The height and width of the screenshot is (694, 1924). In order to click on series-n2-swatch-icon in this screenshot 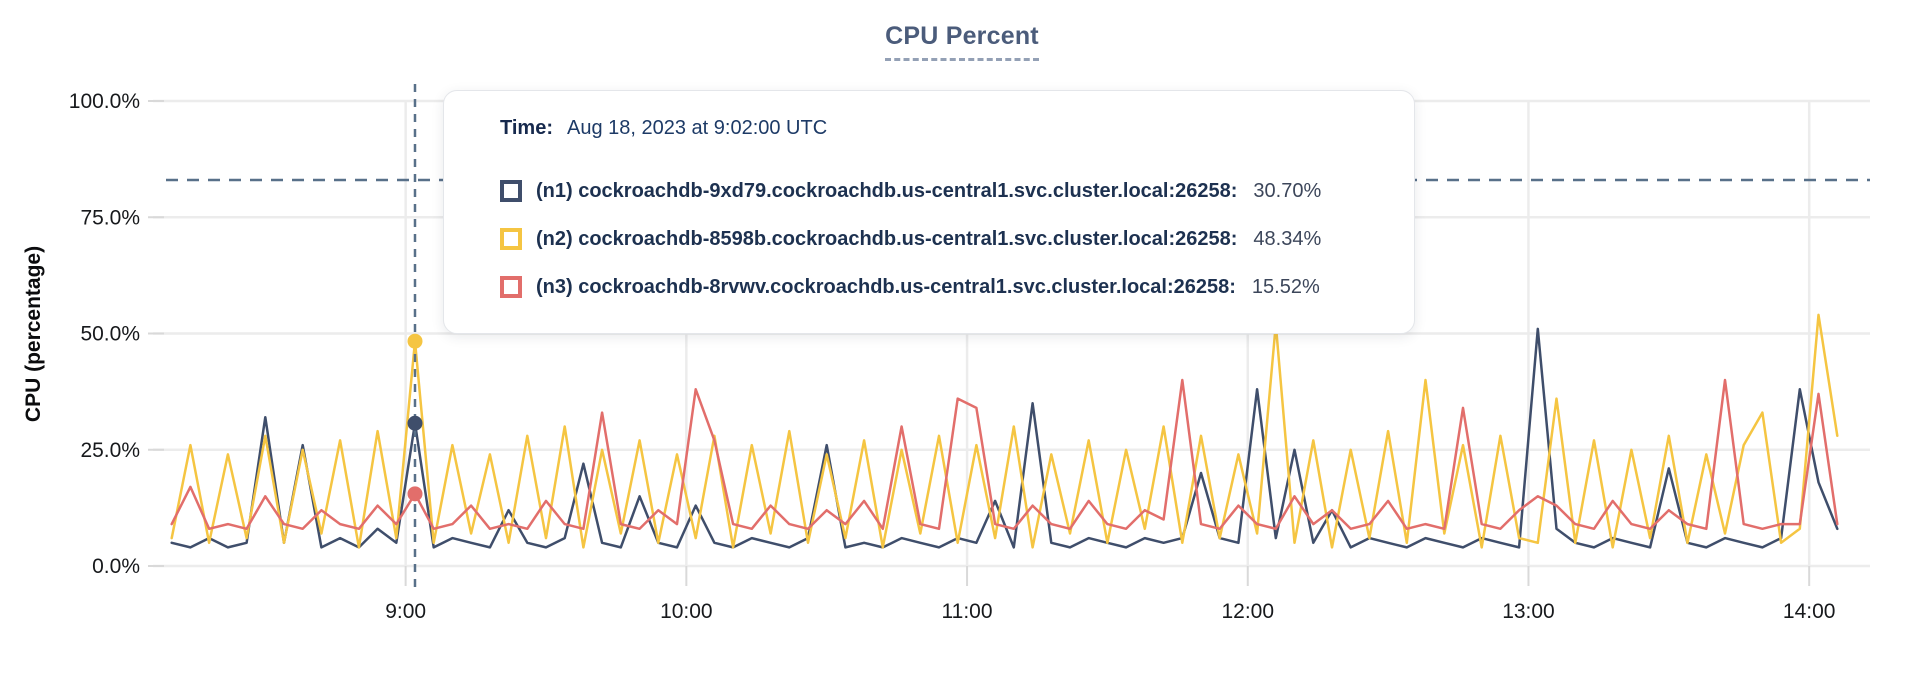, I will do `click(511, 239)`.